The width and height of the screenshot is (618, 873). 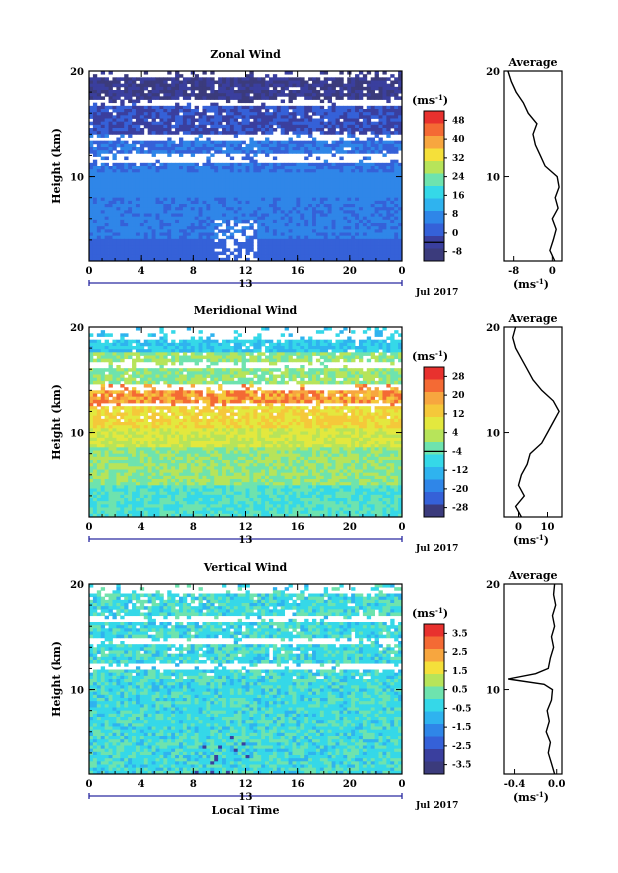 I want to click on colorbar-label: -8, so click(x=457, y=253).